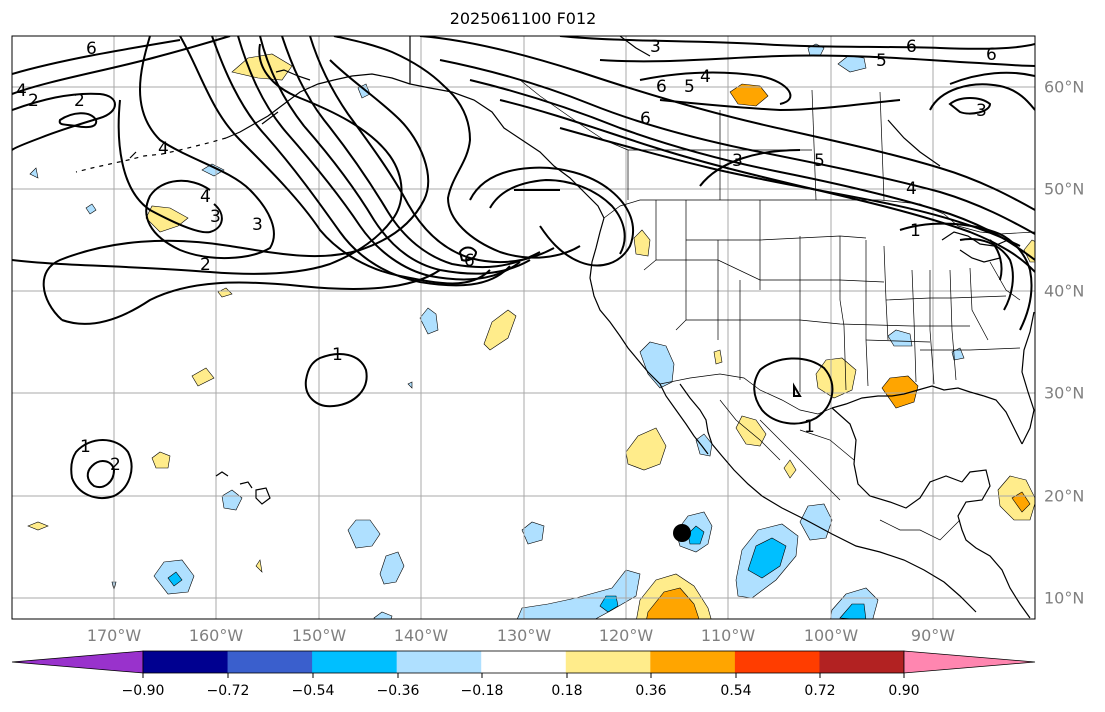 The image size is (1105, 712). I want to click on colorbar-under-triangle, so click(77, 662).